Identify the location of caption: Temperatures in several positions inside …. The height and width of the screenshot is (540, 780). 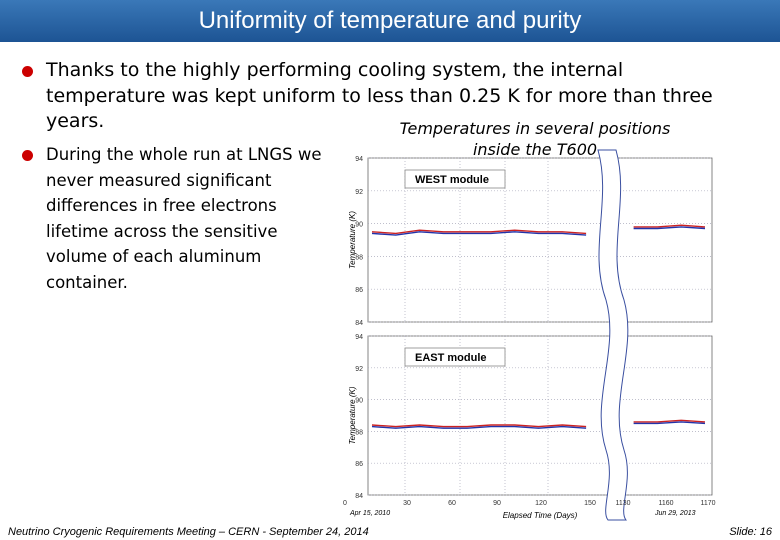
(535, 139).